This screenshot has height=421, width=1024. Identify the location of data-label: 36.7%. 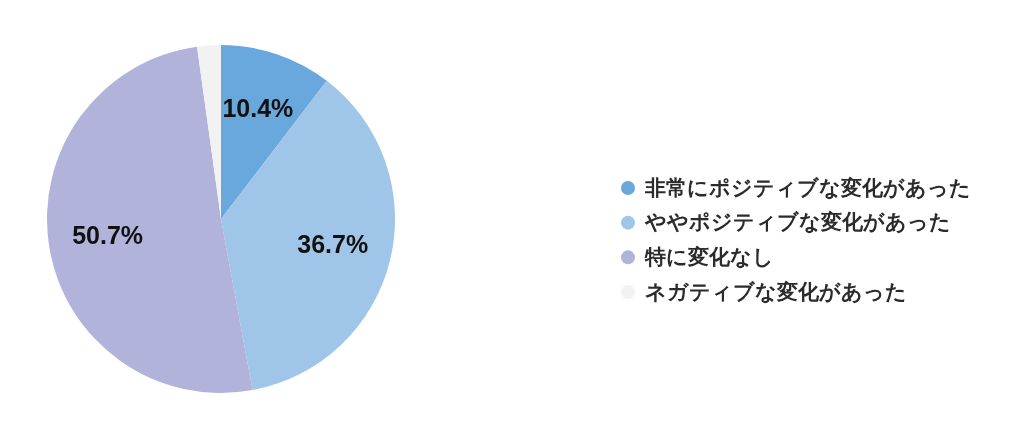
(333, 243).